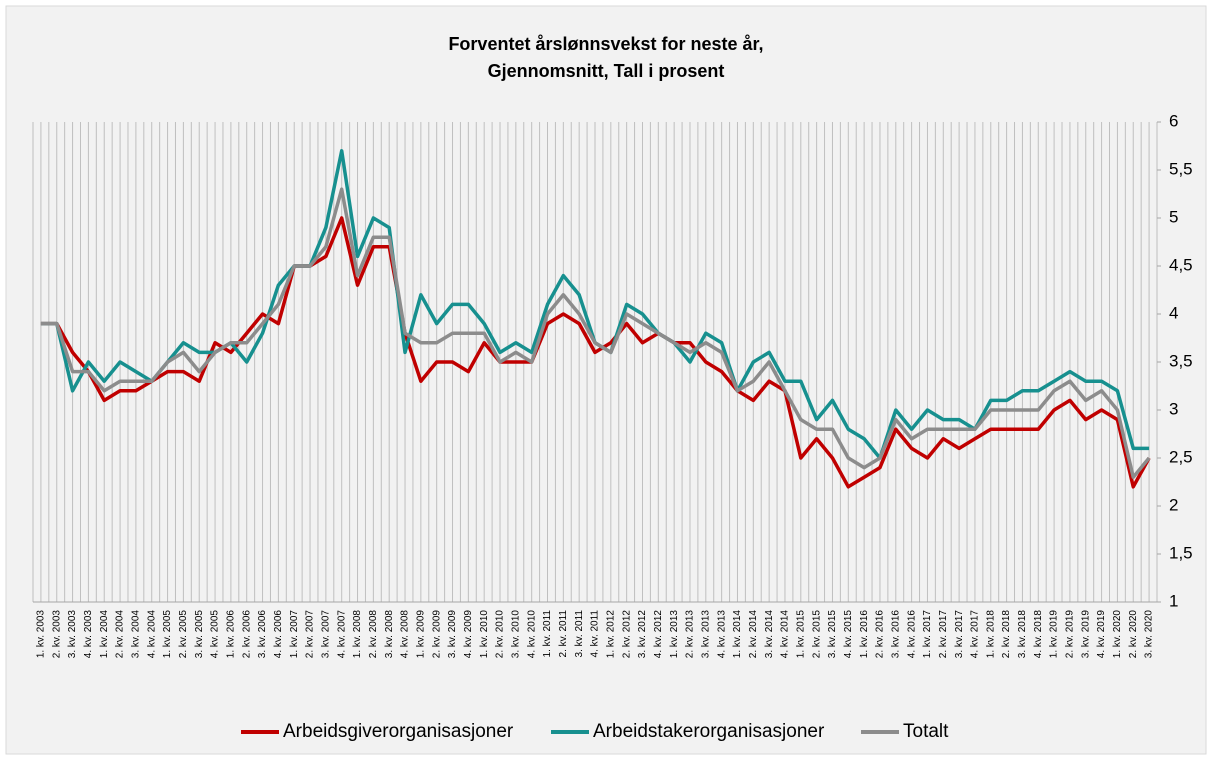 This screenshot has height=760, width=1213. I want to click on x-tick-label: 1. kv. 2003, so click(41, 634).